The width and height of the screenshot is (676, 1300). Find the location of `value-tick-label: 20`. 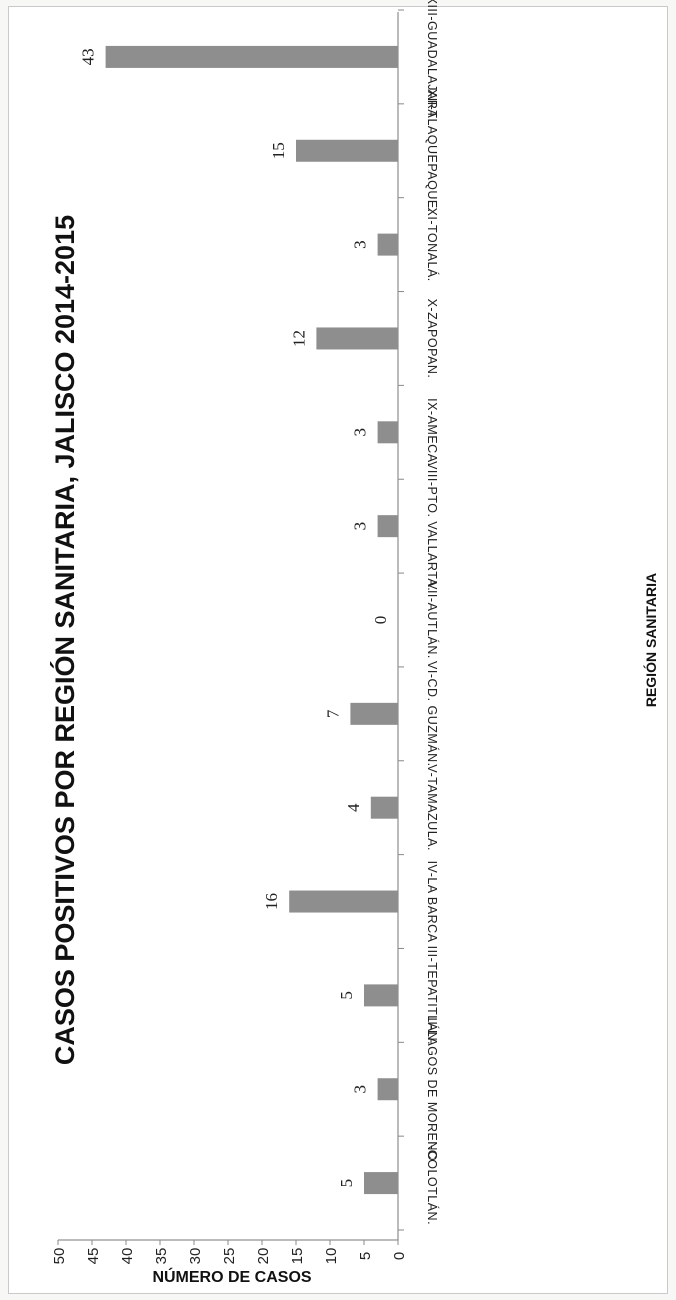

value-tick-label: 20 is located at coordinates (263, 1256).